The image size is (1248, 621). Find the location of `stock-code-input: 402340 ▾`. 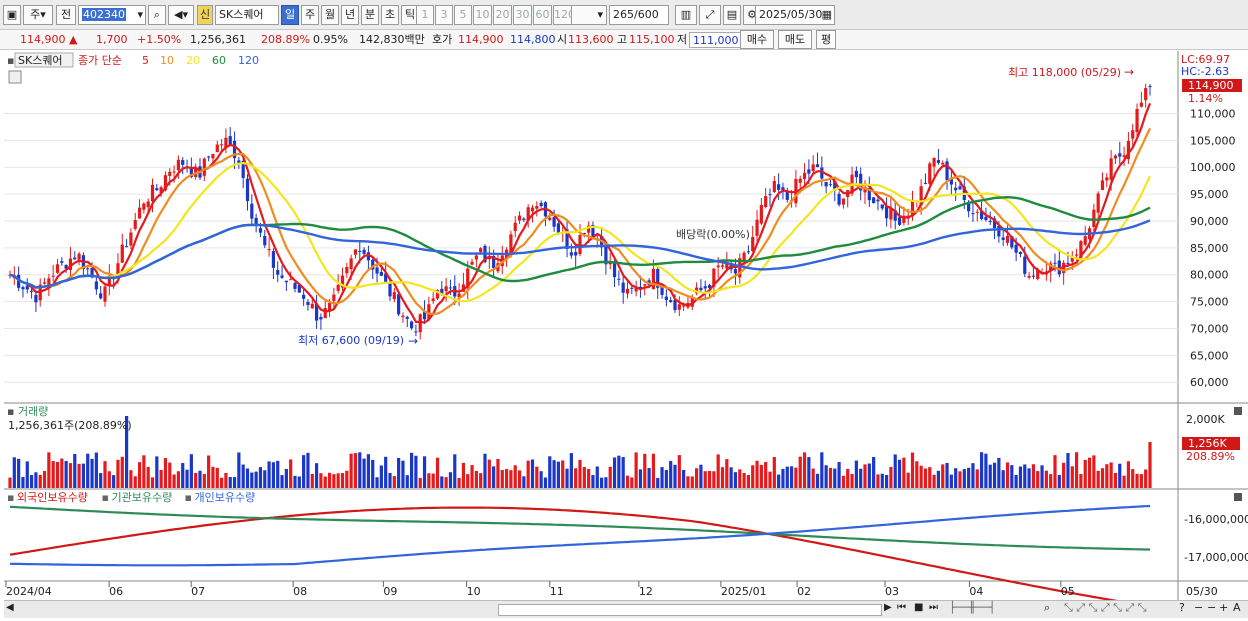

stock-code-input: 402340 ▾ is located at coordinates (112, 15).